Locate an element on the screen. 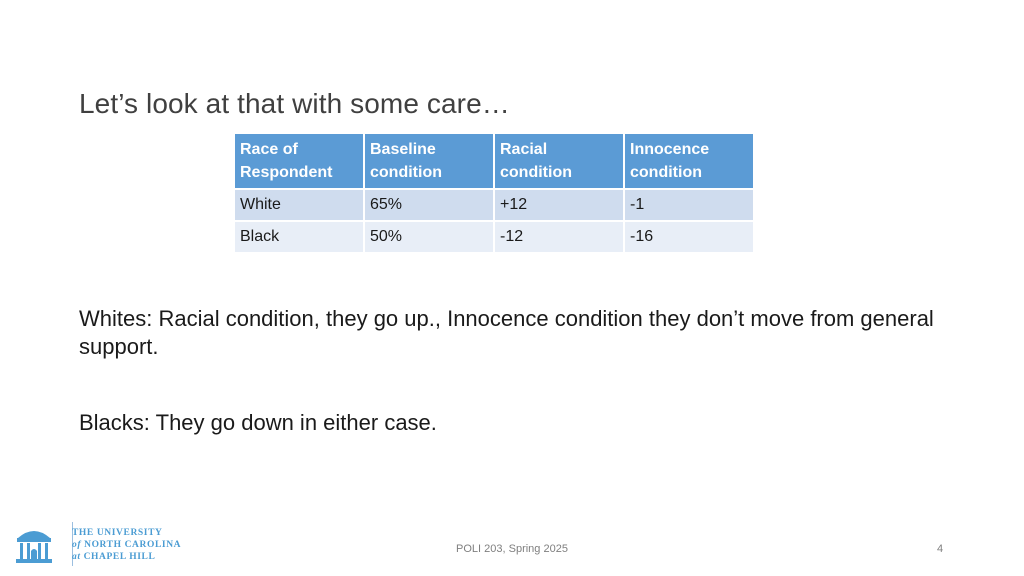 This screenshot has width=1024, height=576. header-line: Innocence is located at coordinates (670, 149).